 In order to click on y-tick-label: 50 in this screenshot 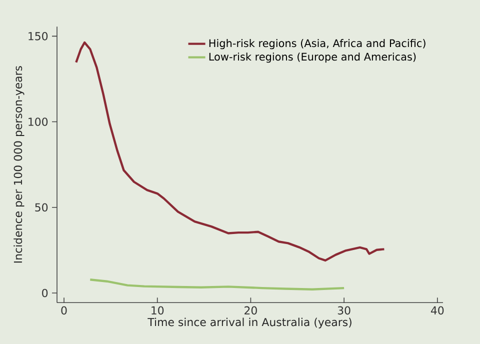, I will do `click(41, 207)`.